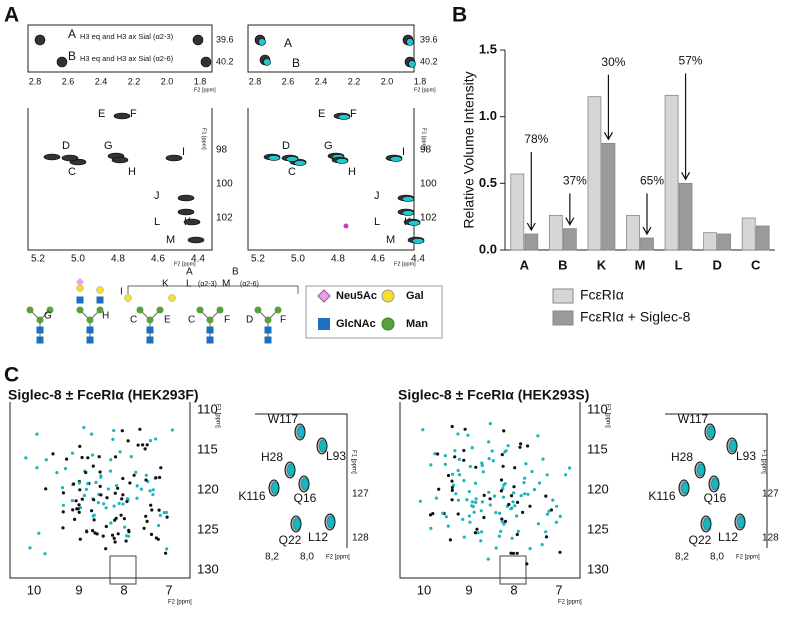  Describe the element at coordinates (459, 15) in the screenshot. I see `panel-letter: B` at that location.